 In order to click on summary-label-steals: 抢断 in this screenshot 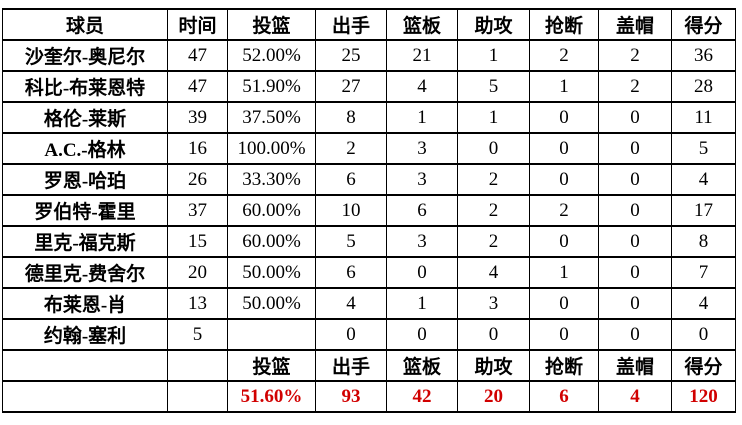, I will do `click(564, 365)`.